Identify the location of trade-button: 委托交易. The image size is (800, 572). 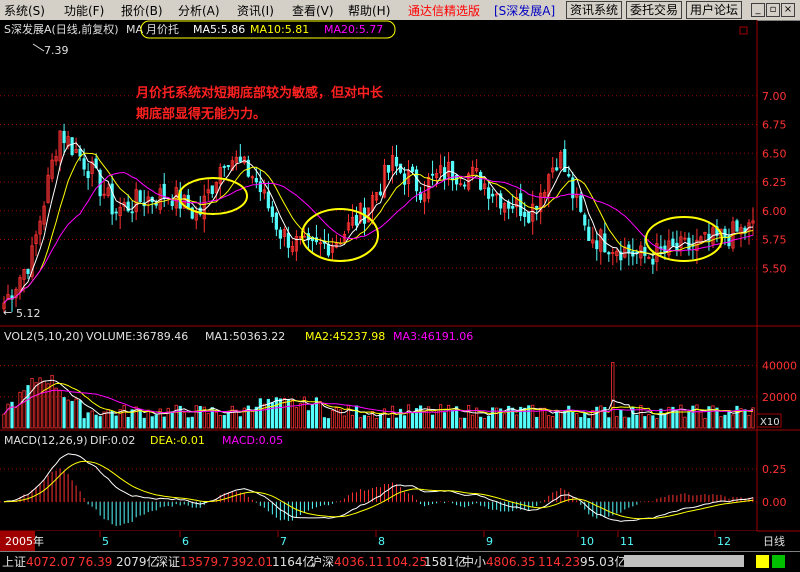
(654, 10).